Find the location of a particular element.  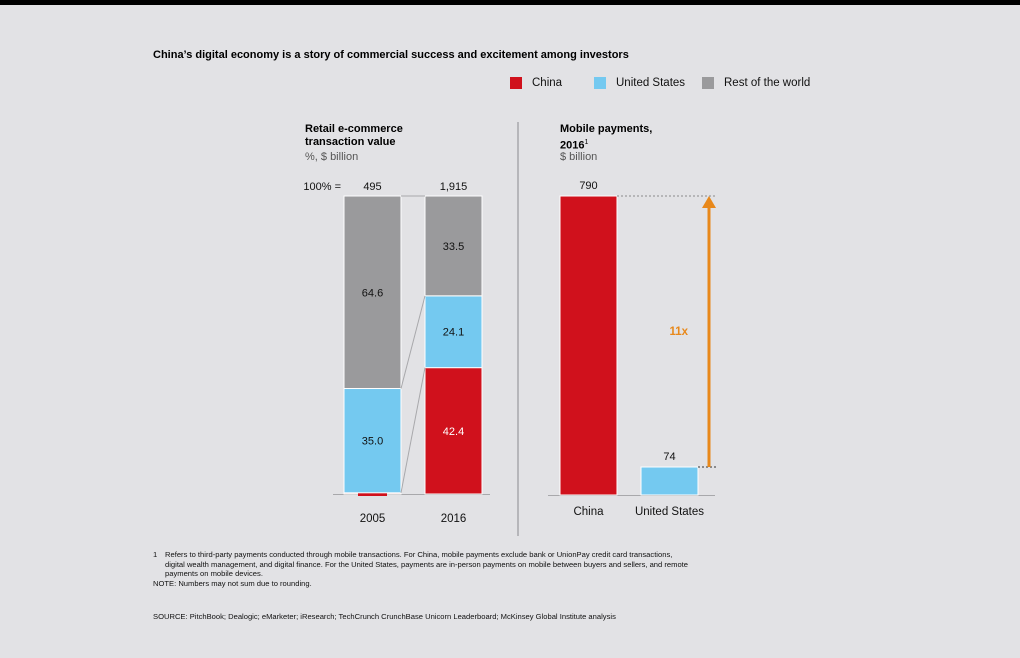

legend-label-rest-of-world: Rest of the world is located at coordinates (767, 83).